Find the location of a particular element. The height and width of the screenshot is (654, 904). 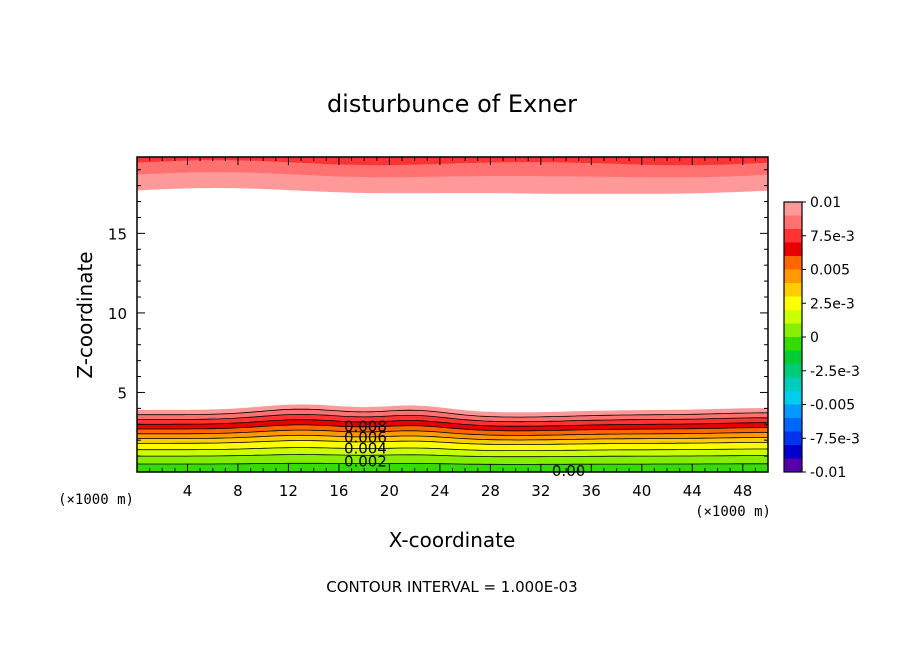

colorbar-tick-label: 0 is located at coordinates (814, 338).